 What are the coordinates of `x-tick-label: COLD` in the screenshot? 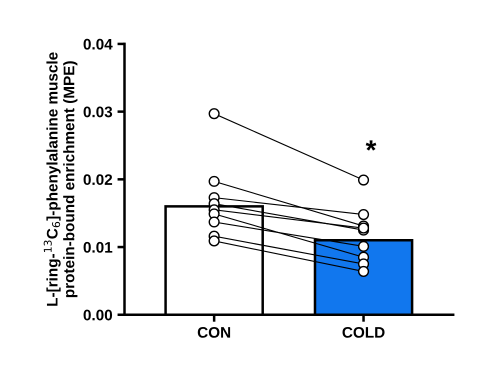 It's located at (363, 332).